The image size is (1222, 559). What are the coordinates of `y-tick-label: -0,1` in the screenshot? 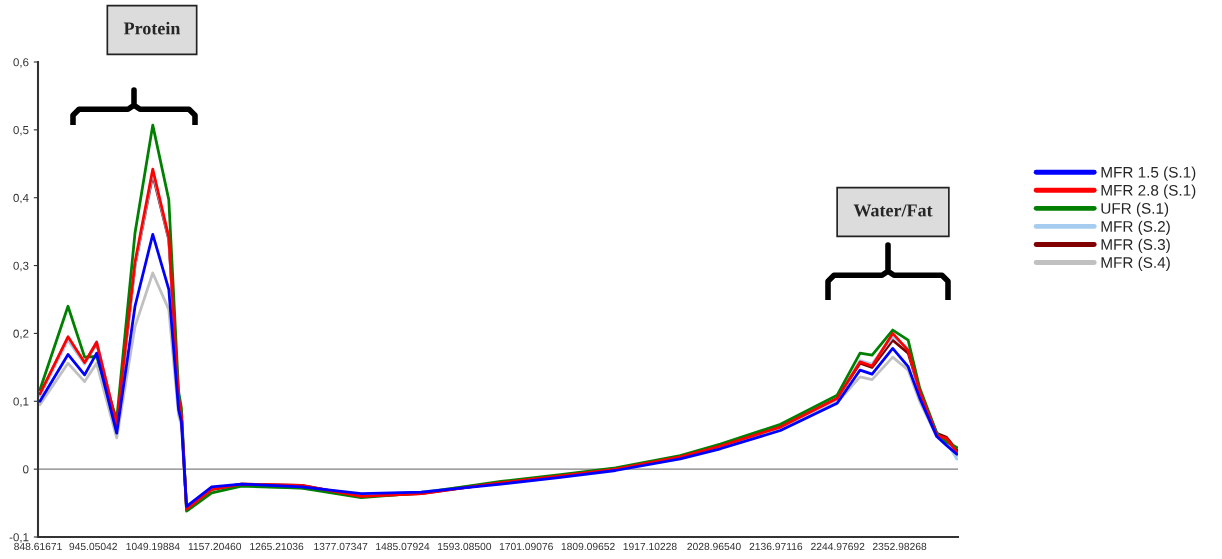 It's located at (19, 538).